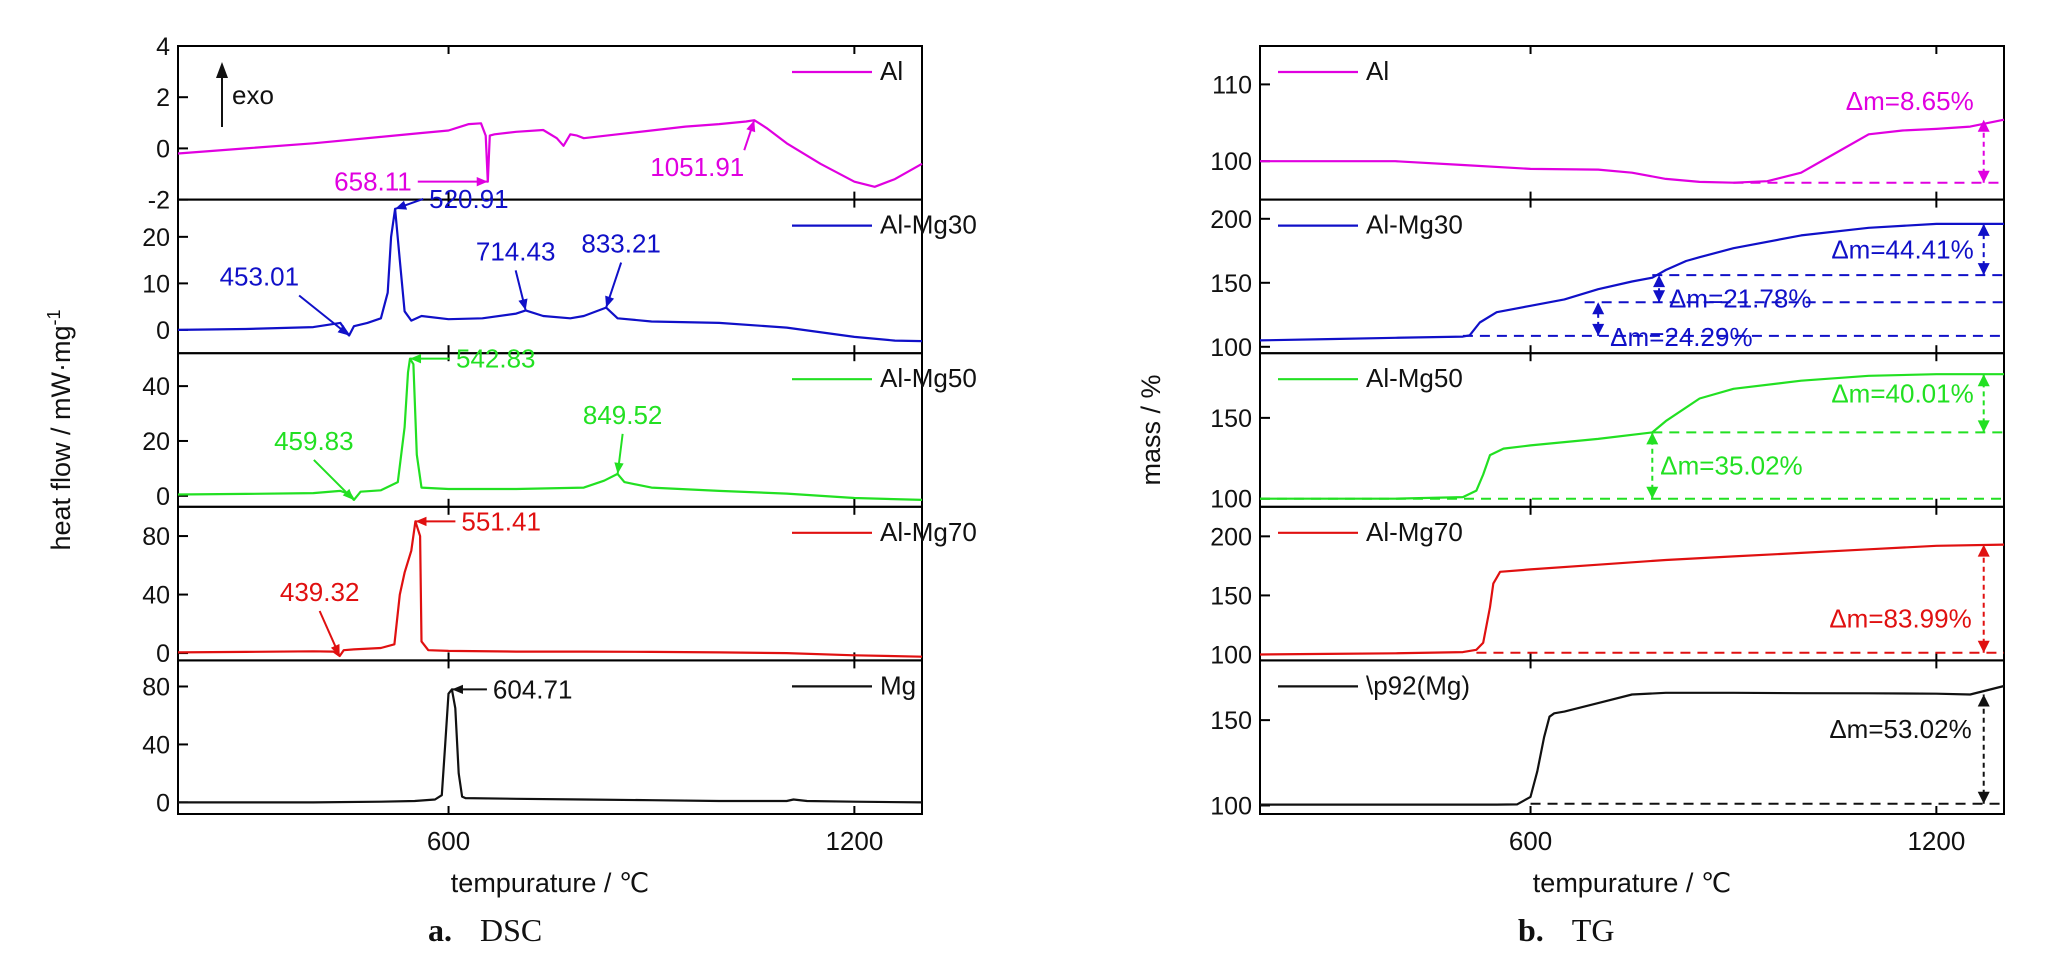 This screenshot has height=974, width=2072. Describe the element at coordinates (1681, 337) in the screenshot. I see `delta-label: Δm=24.29%` at that location.